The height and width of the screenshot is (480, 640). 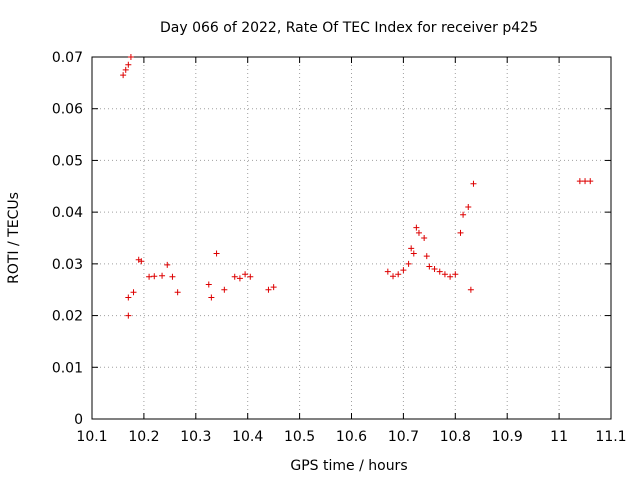 What do you see at coordinates (348, 466) in the screenshot?
I see `x-axis-label: GPS time / hours` at bounding box center [348, 466].